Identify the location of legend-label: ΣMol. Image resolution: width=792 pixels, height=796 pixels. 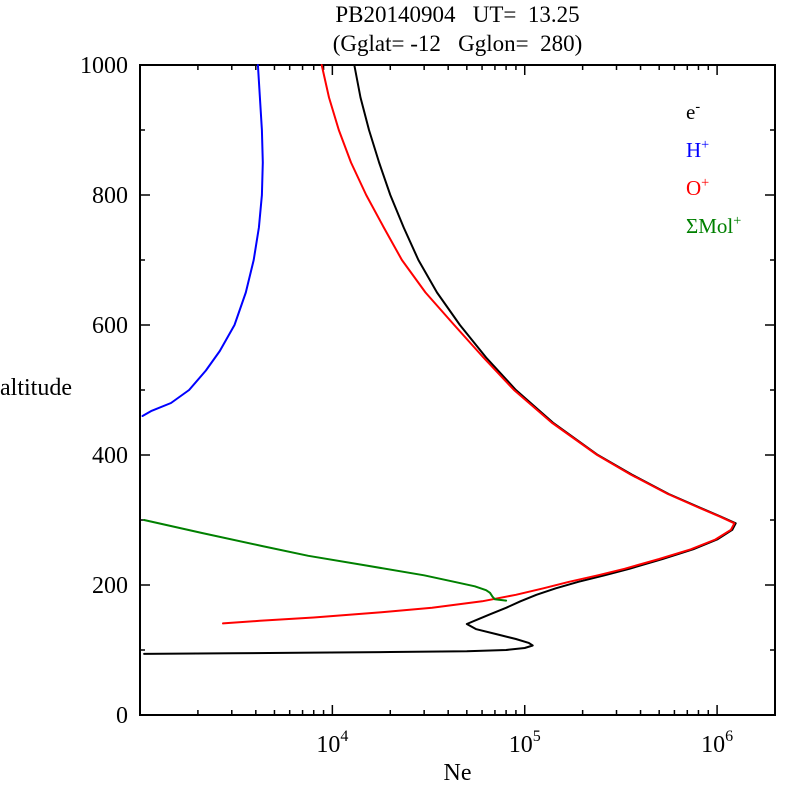
(710, 226).